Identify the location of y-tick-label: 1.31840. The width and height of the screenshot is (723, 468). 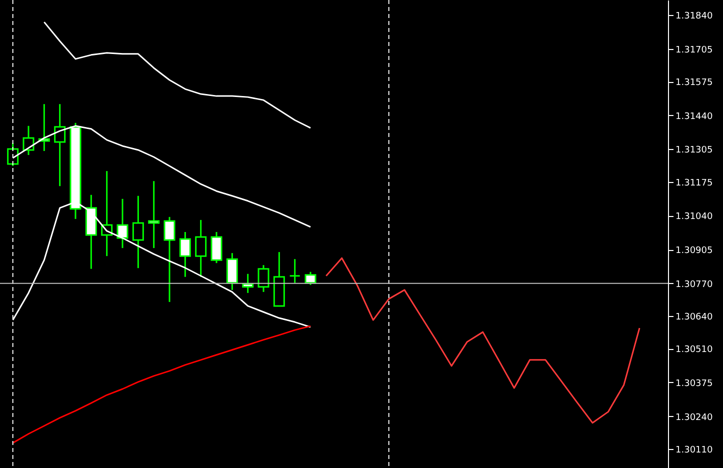
(694, 17).